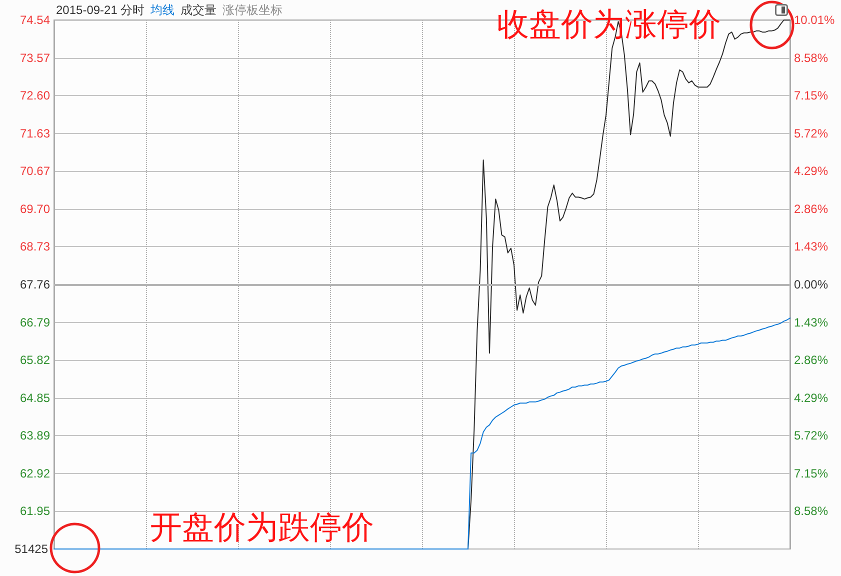  What do you see at coordinates (35, 20) in the screenshot?
I see `y-tick-label: 74.54` at bounding box center [35, 20].